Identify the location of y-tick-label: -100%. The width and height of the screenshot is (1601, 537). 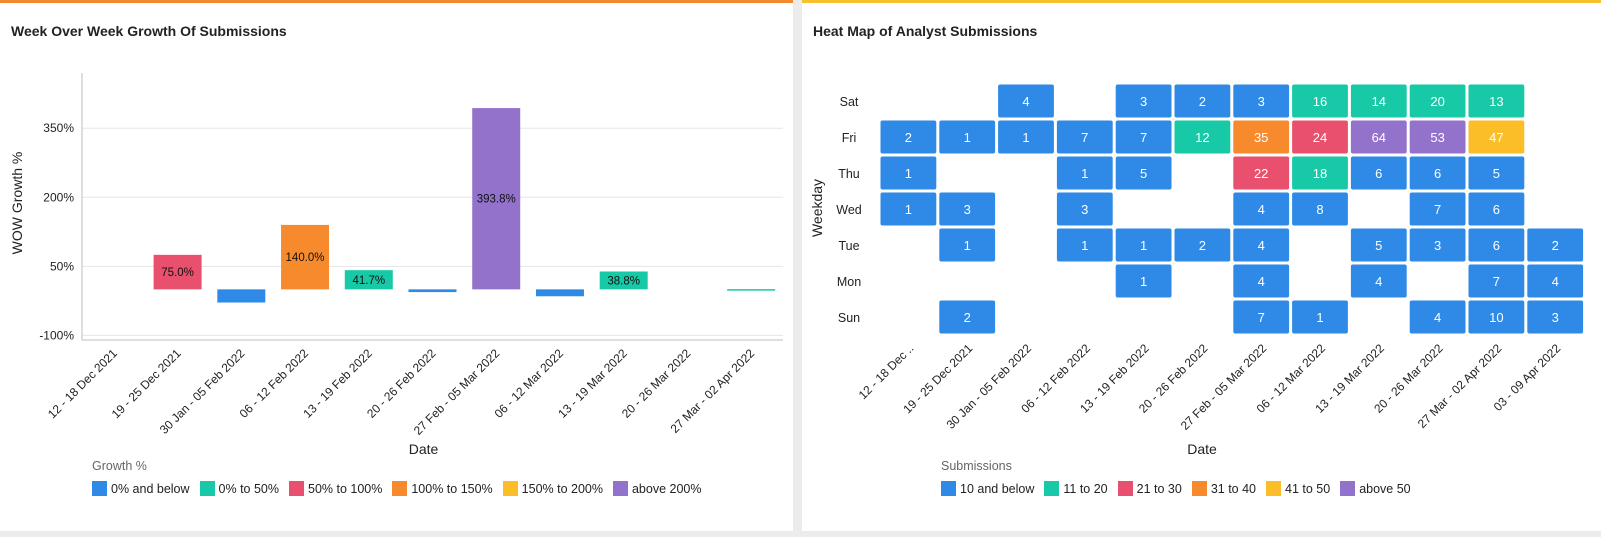
(56, 335).